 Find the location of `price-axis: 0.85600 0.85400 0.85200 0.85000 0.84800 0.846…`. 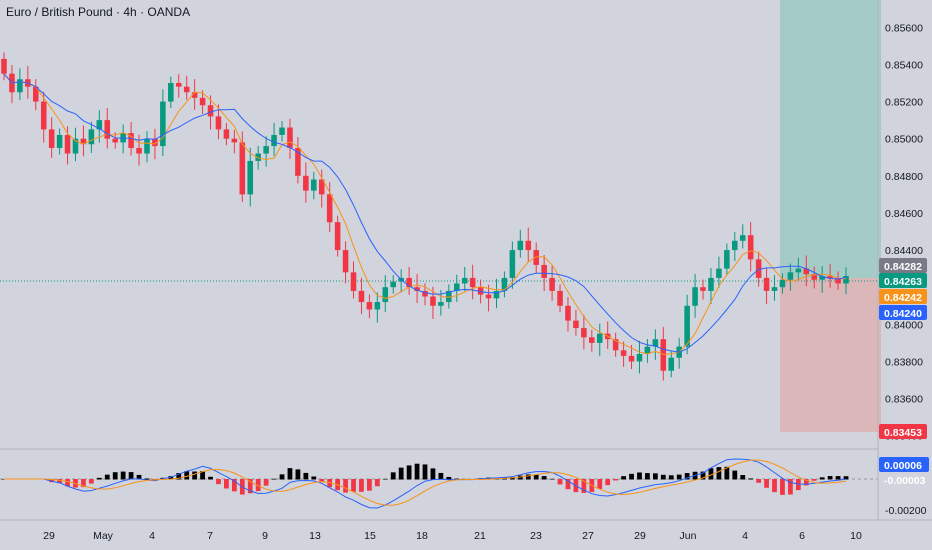

price-axis: 0.85600 0.85400 0.85200 0.85000 0.84800 0.846… is located at coordinates (904, 232).